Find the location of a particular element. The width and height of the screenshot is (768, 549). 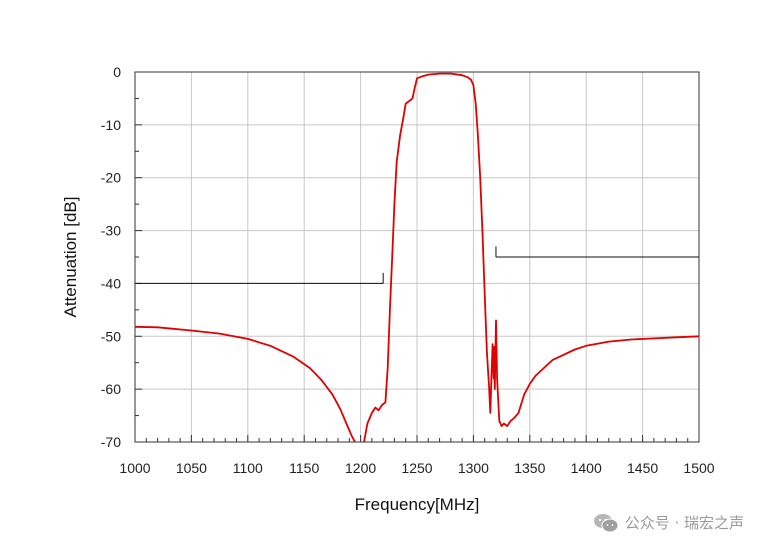

y-tick-label-7: -70 is located at coordinates (111, 442).